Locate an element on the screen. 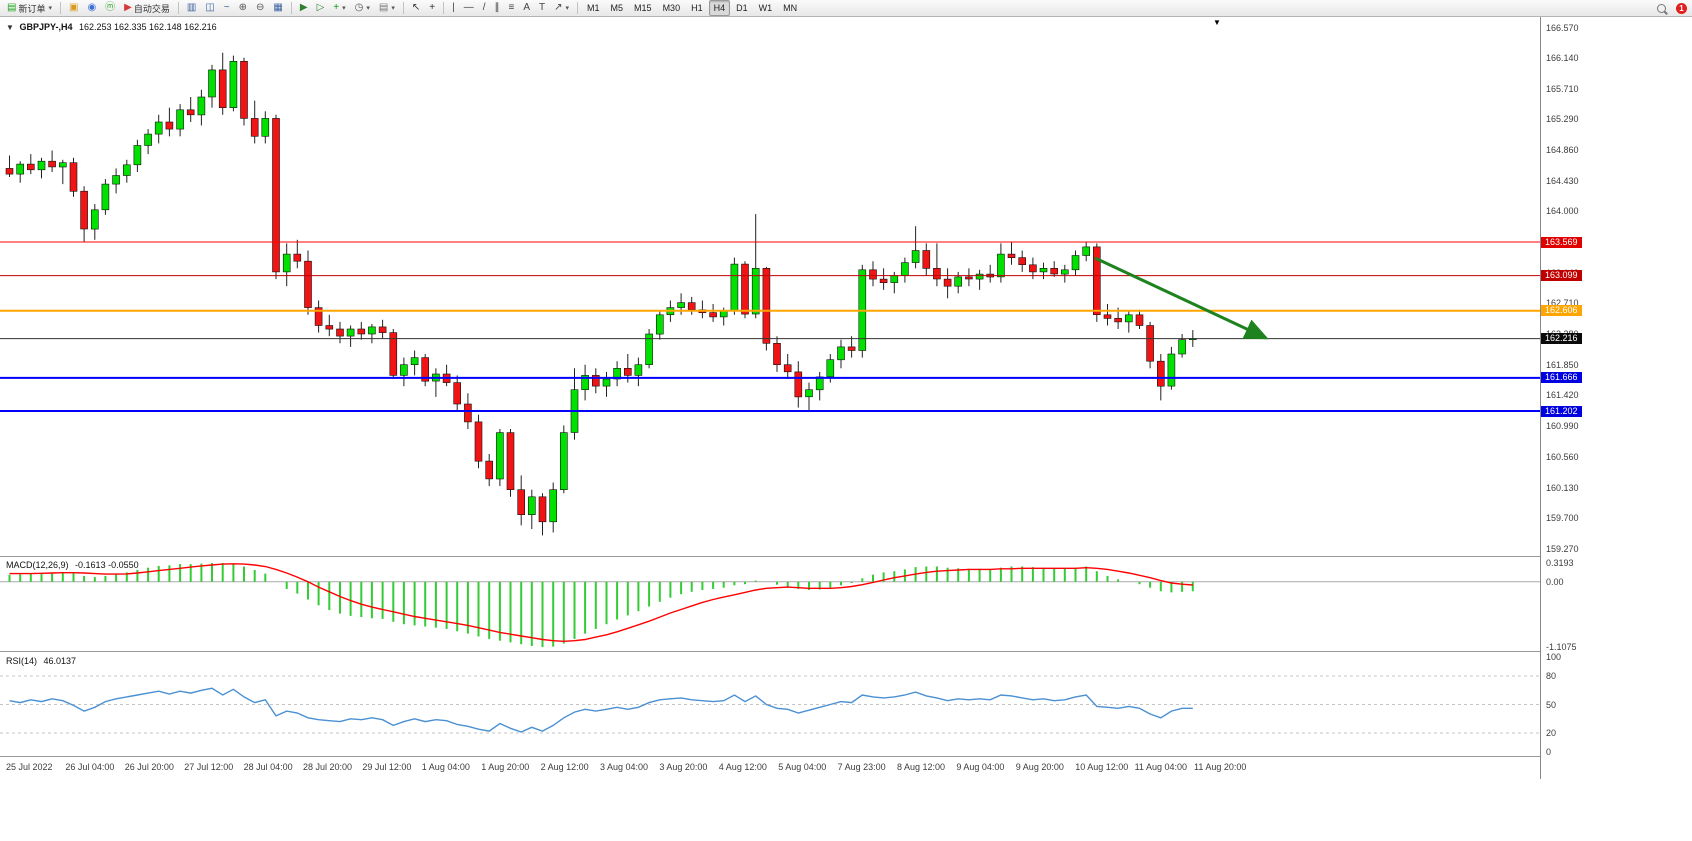 This screenshot has width=1692, height=841. price-axis-label: 164.000 is located at coordinates (1562, 211).